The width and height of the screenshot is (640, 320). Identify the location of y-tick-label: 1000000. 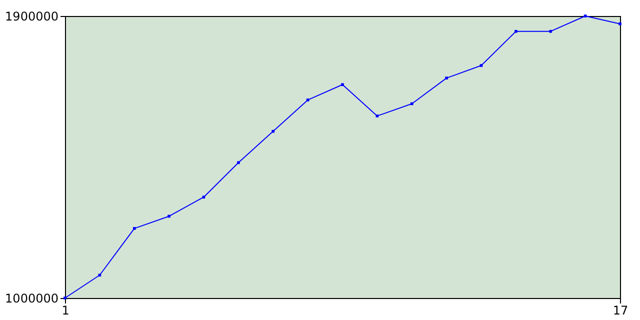
(31, 299).